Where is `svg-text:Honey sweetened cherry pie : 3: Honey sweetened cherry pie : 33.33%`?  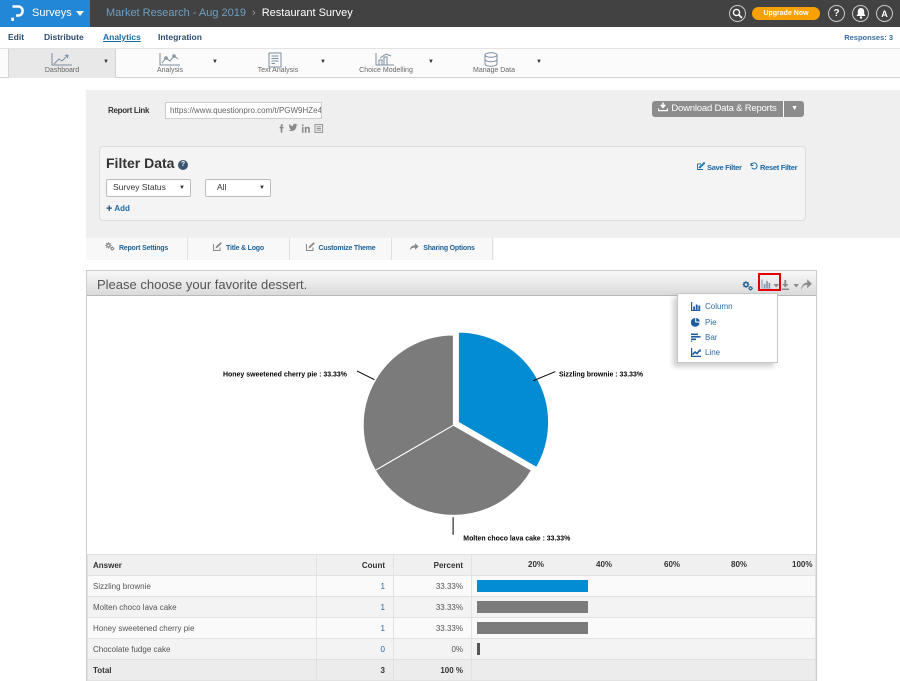
svg-text:Honey sweetened cherry pie : 3: Honey sweetened cherry pie : 33.33% is located at coordinates (285, 374).